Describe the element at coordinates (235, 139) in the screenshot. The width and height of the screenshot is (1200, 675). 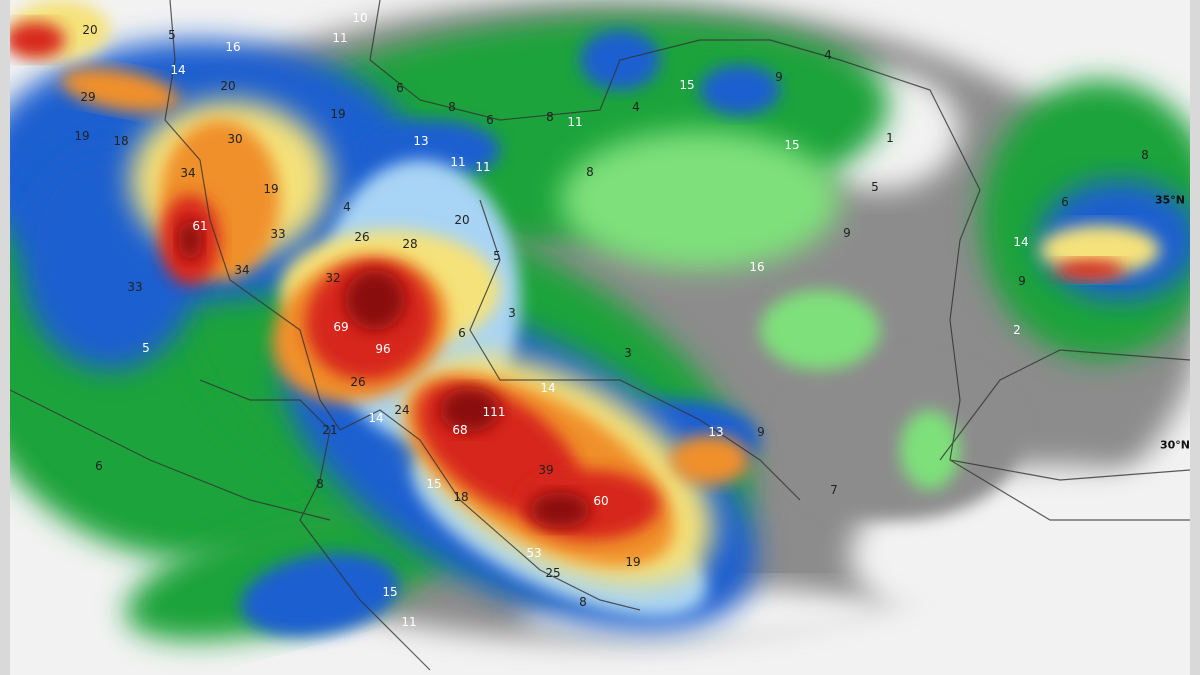
I see `precip-value-label: 30` at that location.